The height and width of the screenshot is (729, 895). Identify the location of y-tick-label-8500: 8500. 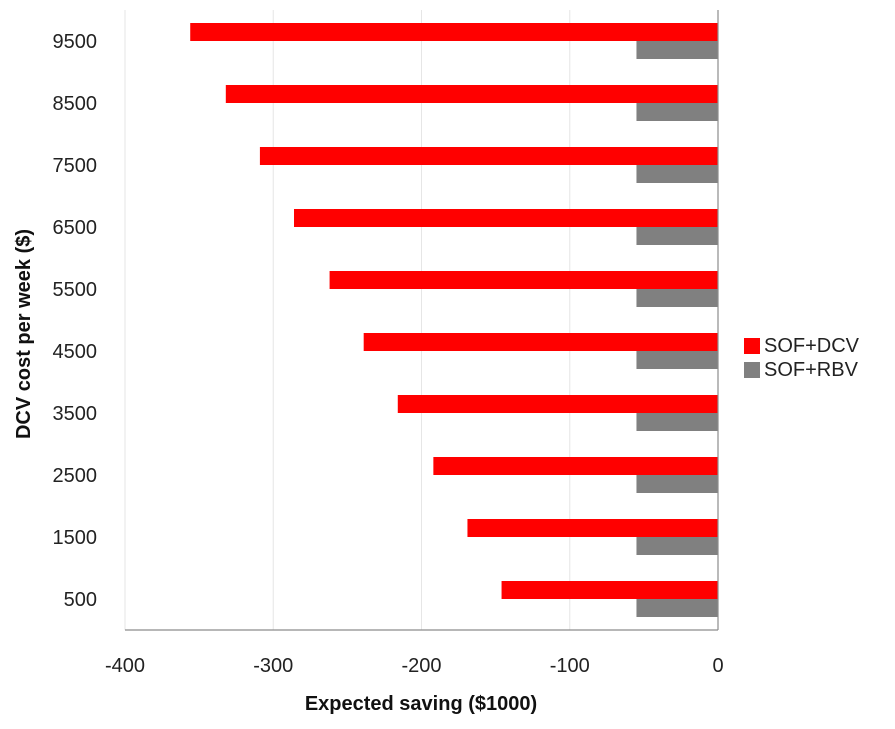
(75, 104).